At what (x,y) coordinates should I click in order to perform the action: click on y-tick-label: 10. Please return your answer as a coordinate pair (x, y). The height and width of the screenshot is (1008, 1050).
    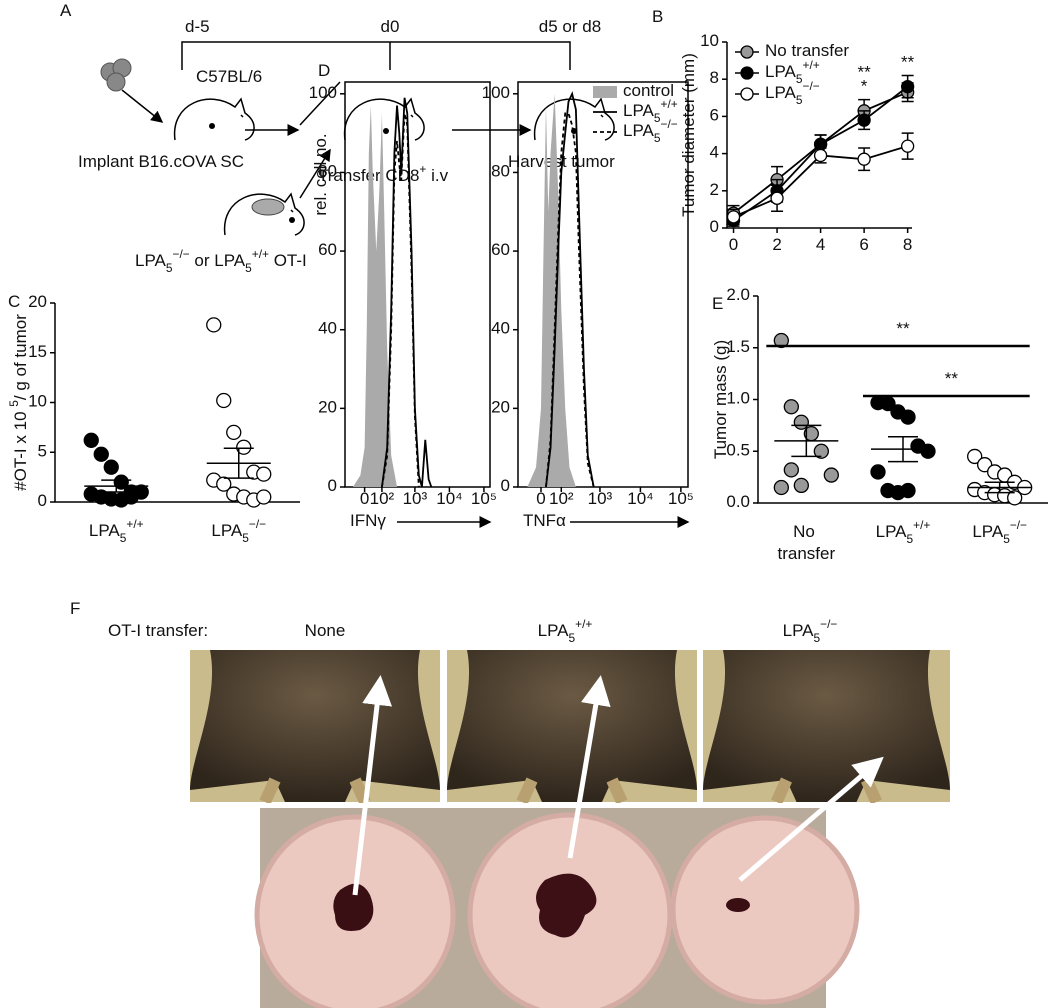
    Looking at the image, I should click on (709, 40).